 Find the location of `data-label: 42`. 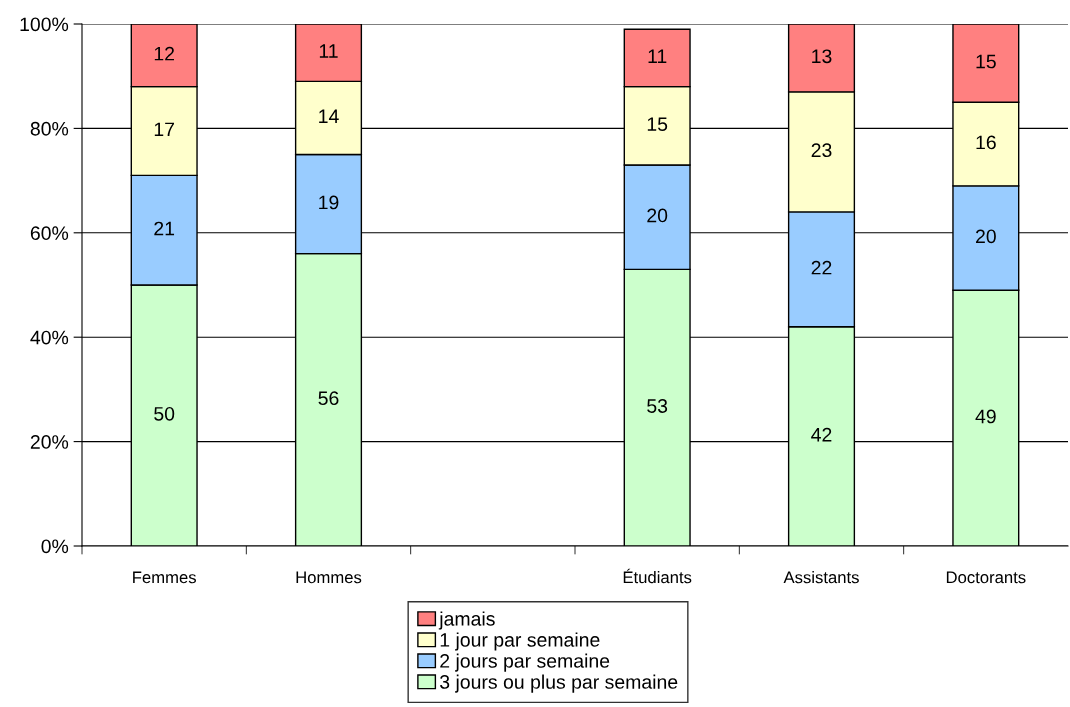

data-label: 42 is located at coordinates (821, 434).